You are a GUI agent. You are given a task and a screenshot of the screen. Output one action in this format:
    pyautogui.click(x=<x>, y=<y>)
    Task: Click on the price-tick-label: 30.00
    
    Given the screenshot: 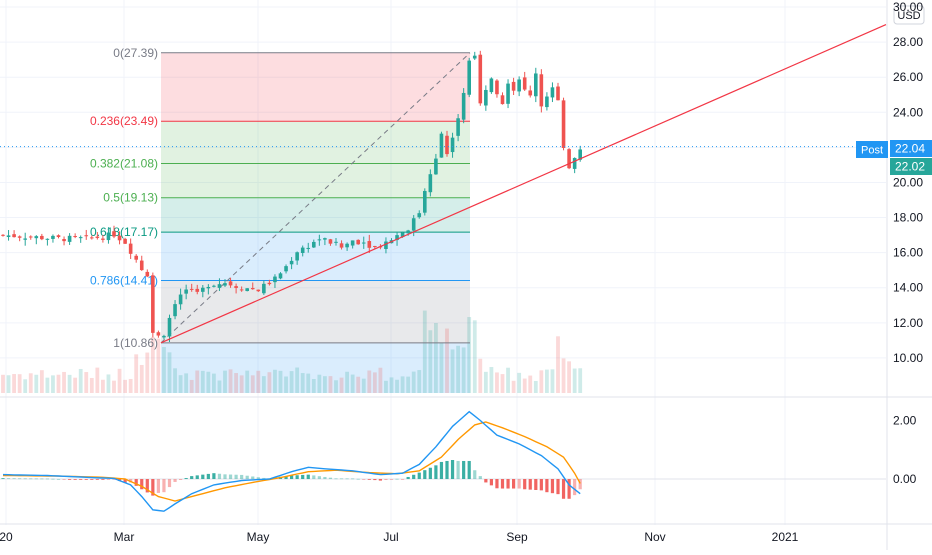 What is the action you would take?
    pyautogui.click(x=908, y=7)
    